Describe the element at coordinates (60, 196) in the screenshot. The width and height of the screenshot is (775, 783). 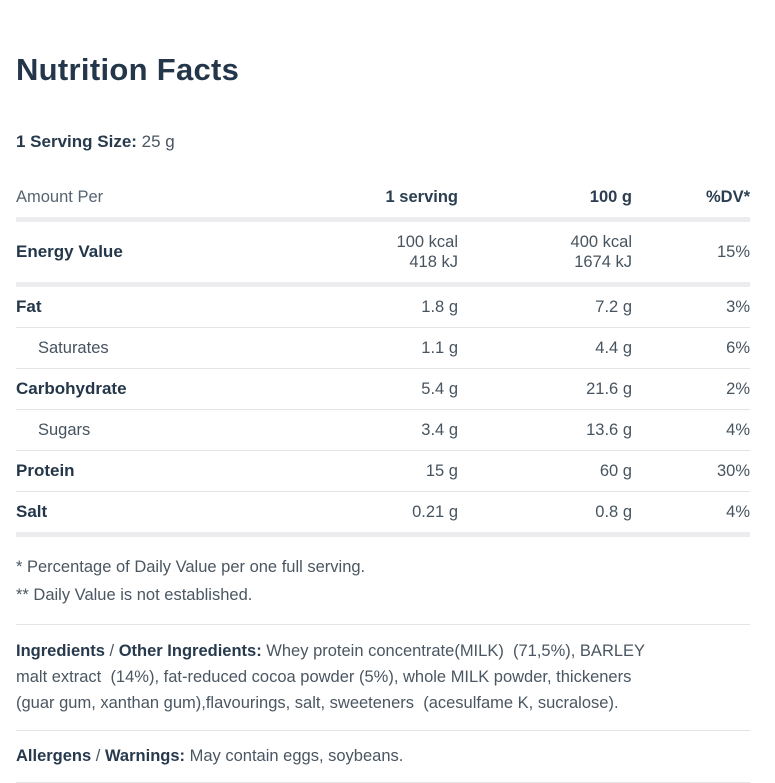
I see `header-amount-per: Amount Per` at that location.